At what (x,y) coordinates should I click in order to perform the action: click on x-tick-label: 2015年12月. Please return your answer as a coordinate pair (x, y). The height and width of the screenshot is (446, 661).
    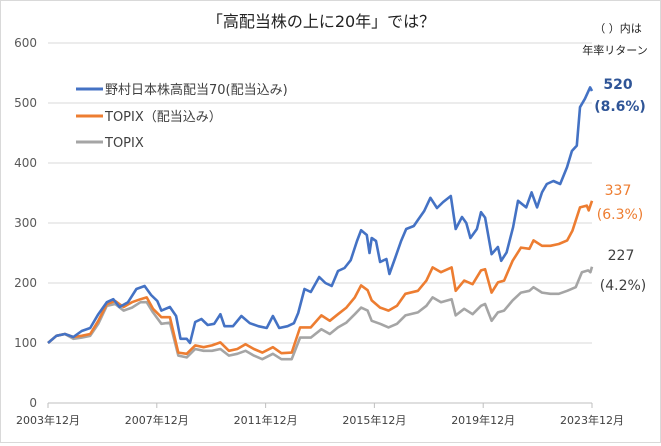
    Looking at the image, I should click on (374, 420).